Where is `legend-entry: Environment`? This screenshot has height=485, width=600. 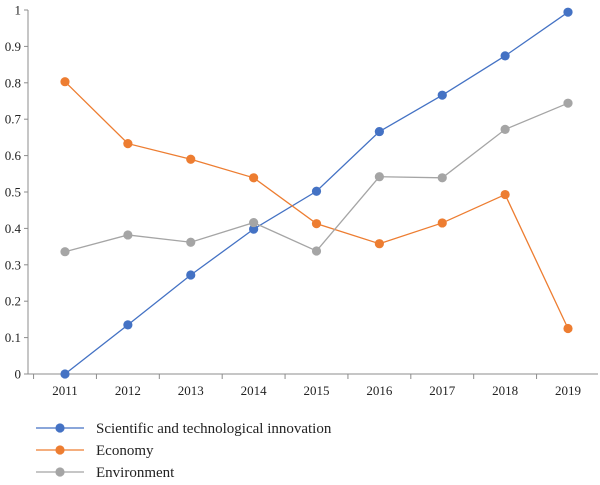
legend-entry: Environment is located at coordinates (105, 473).